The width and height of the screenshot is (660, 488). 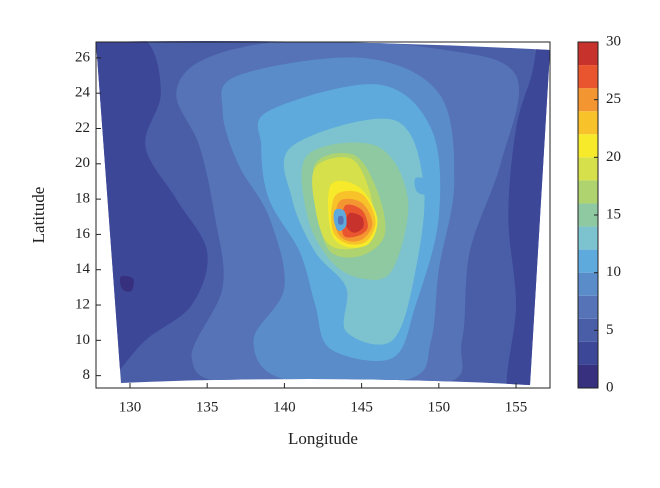 What do you see at coordinates (516, 407) in the screenshot?
I see `x-tick-label: 155` at bounding box center [516, 407].